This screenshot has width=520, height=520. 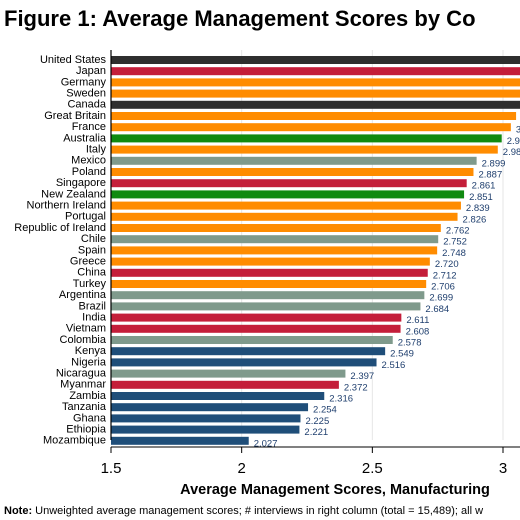 What do you see at coordinates (18, 511) in the screenshot?
I see `note-label: Note:` at bounding box center [18, 511].